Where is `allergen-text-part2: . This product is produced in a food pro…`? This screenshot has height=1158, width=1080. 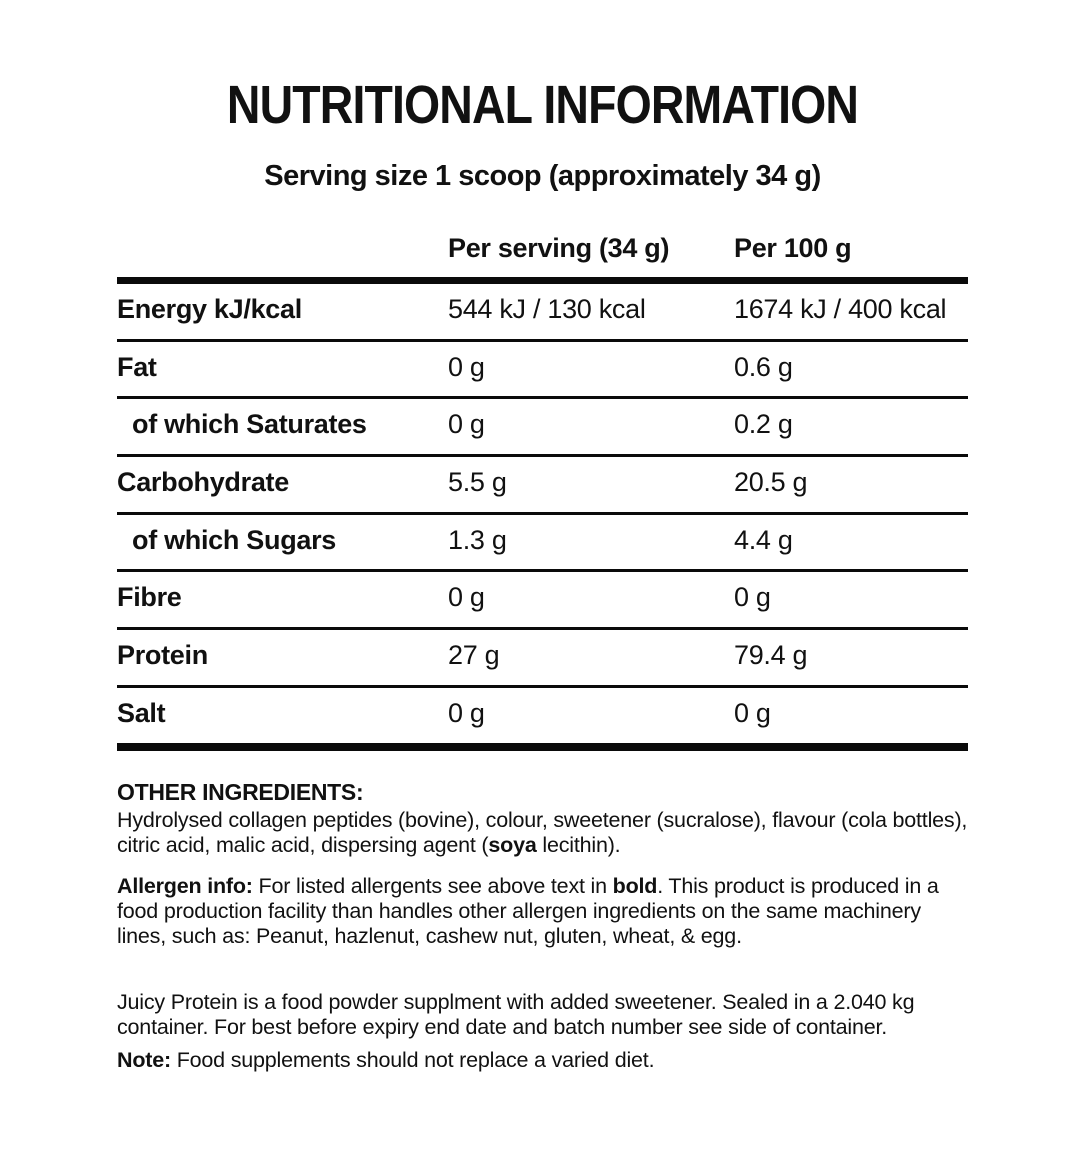
allergen-text-part2: . This product is produced in a food pro… is located at coordinates (528, 910).